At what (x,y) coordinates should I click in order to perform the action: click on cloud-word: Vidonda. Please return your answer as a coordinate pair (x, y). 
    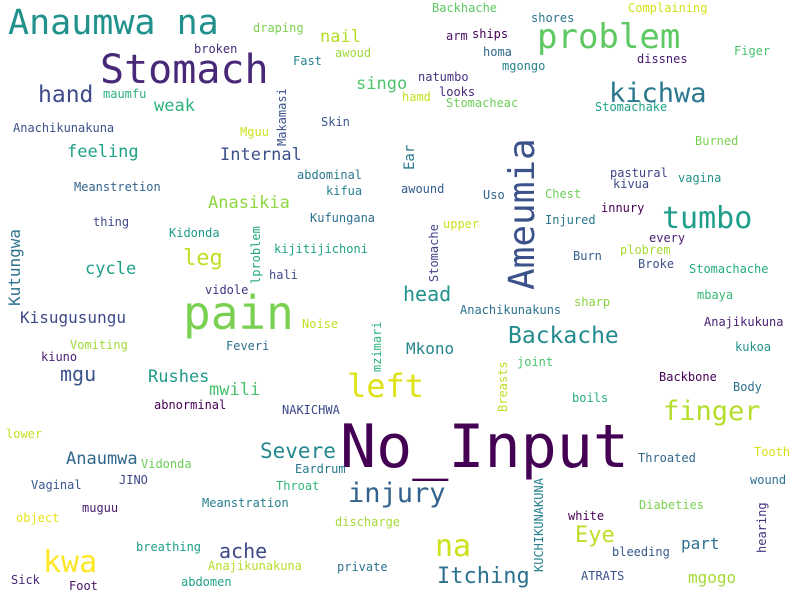
    Looking at the image, I should click on (166, 464).